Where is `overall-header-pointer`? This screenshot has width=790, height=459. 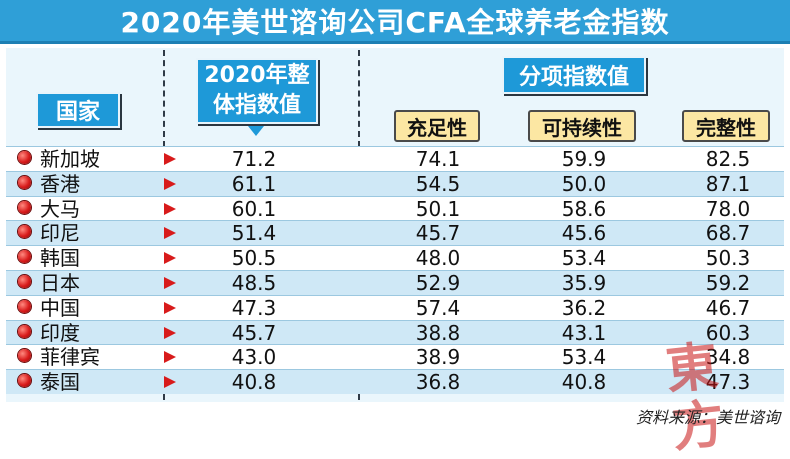 overall-header-pointer is located at coordinates (256, 131).